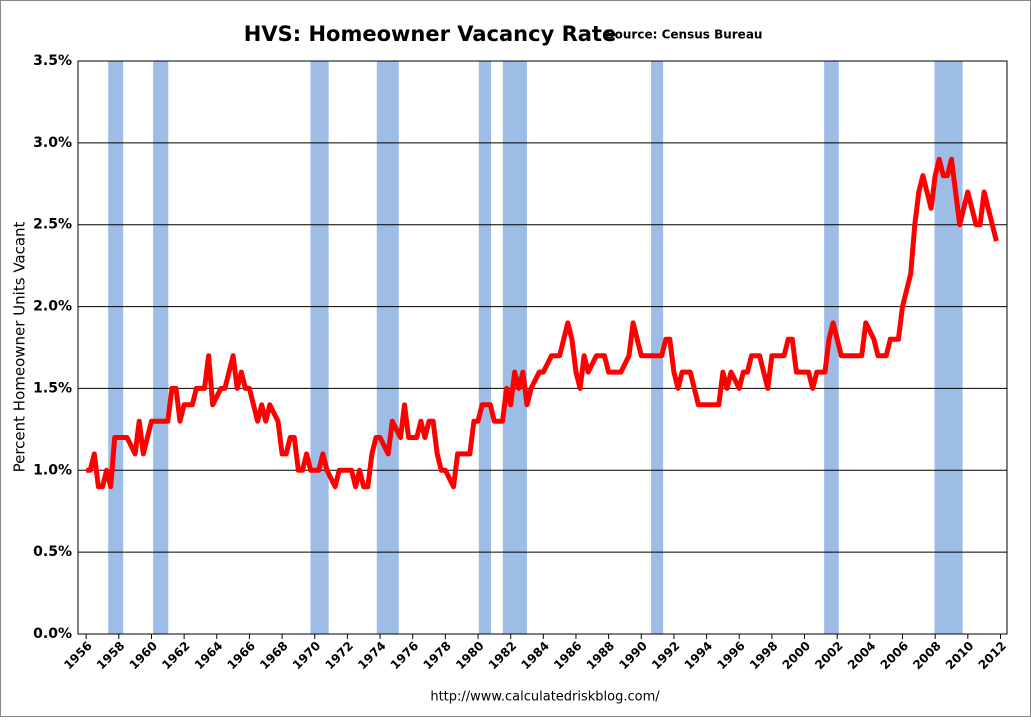  Describe the element at coordinates (20, 346) in the screenshot. I see `y-axis-label: Percent Homeowner Units Vacant` at that location.